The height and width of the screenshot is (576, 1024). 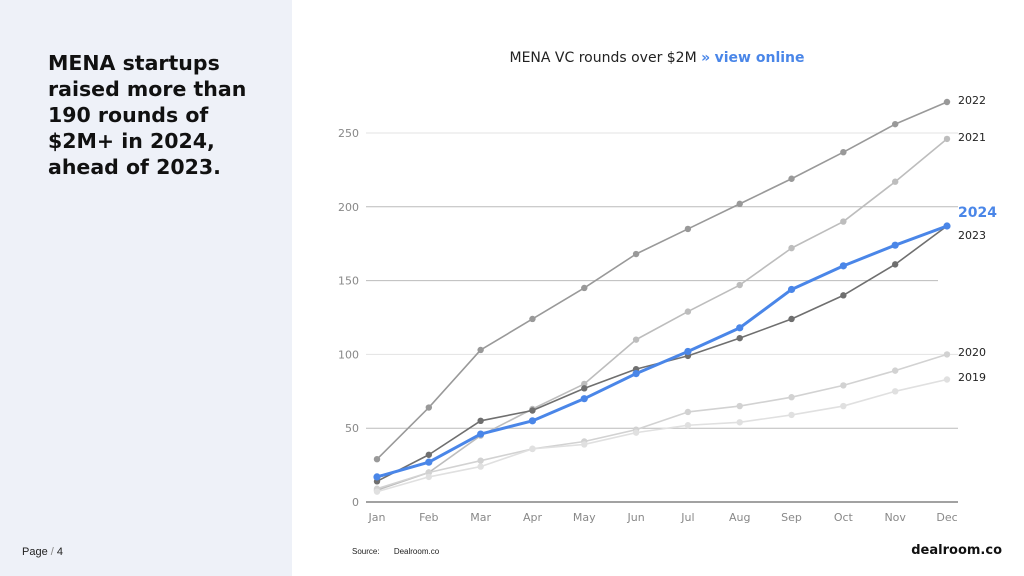 I want to click on x-tick-label: Nov, so click(x=895, y=517).